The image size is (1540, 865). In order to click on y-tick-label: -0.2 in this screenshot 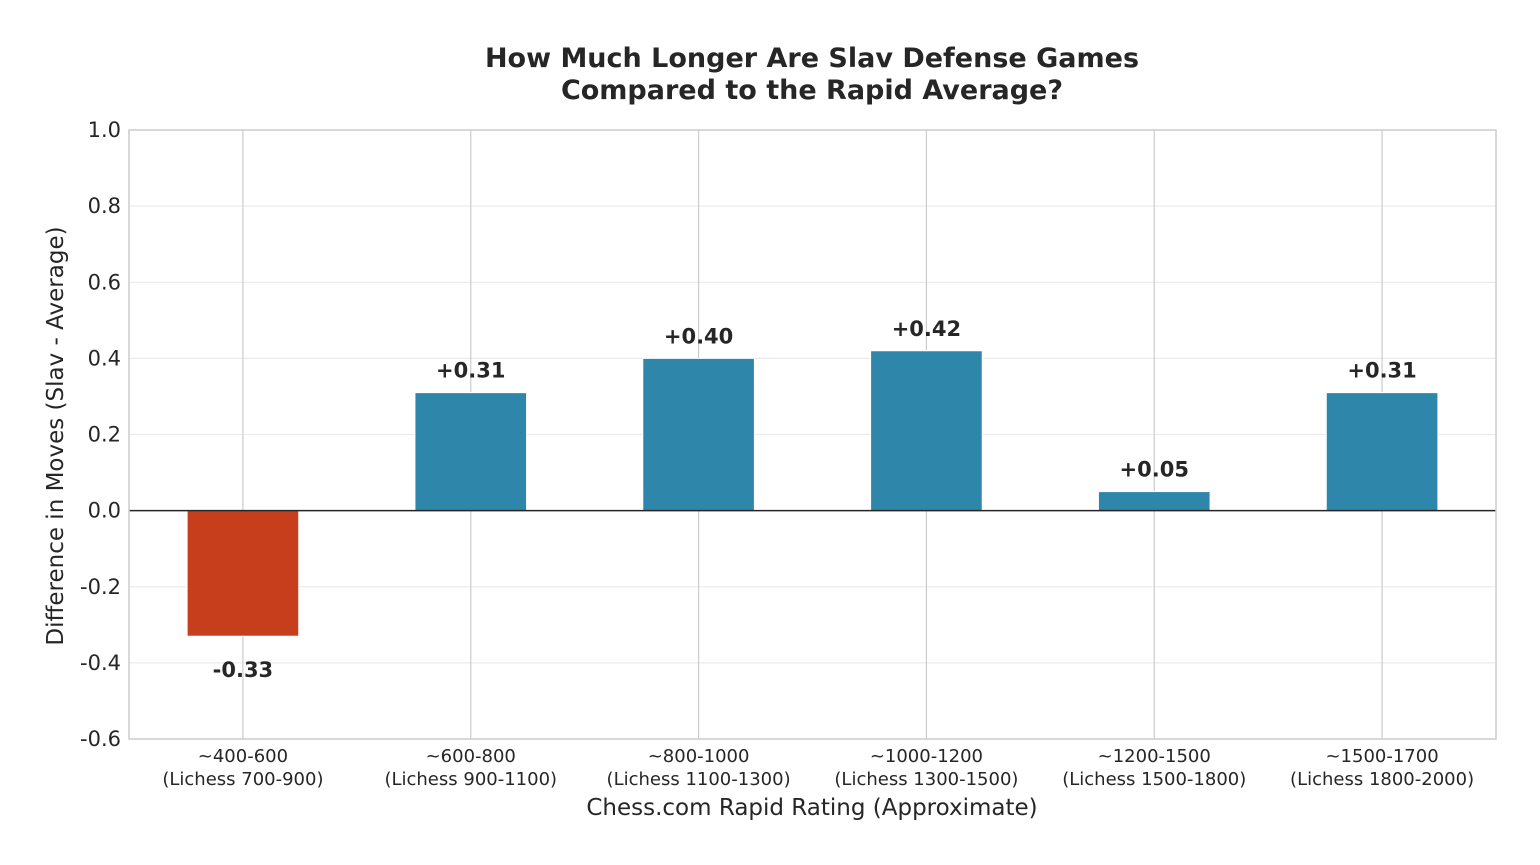, I will do `click(100, 587)`.